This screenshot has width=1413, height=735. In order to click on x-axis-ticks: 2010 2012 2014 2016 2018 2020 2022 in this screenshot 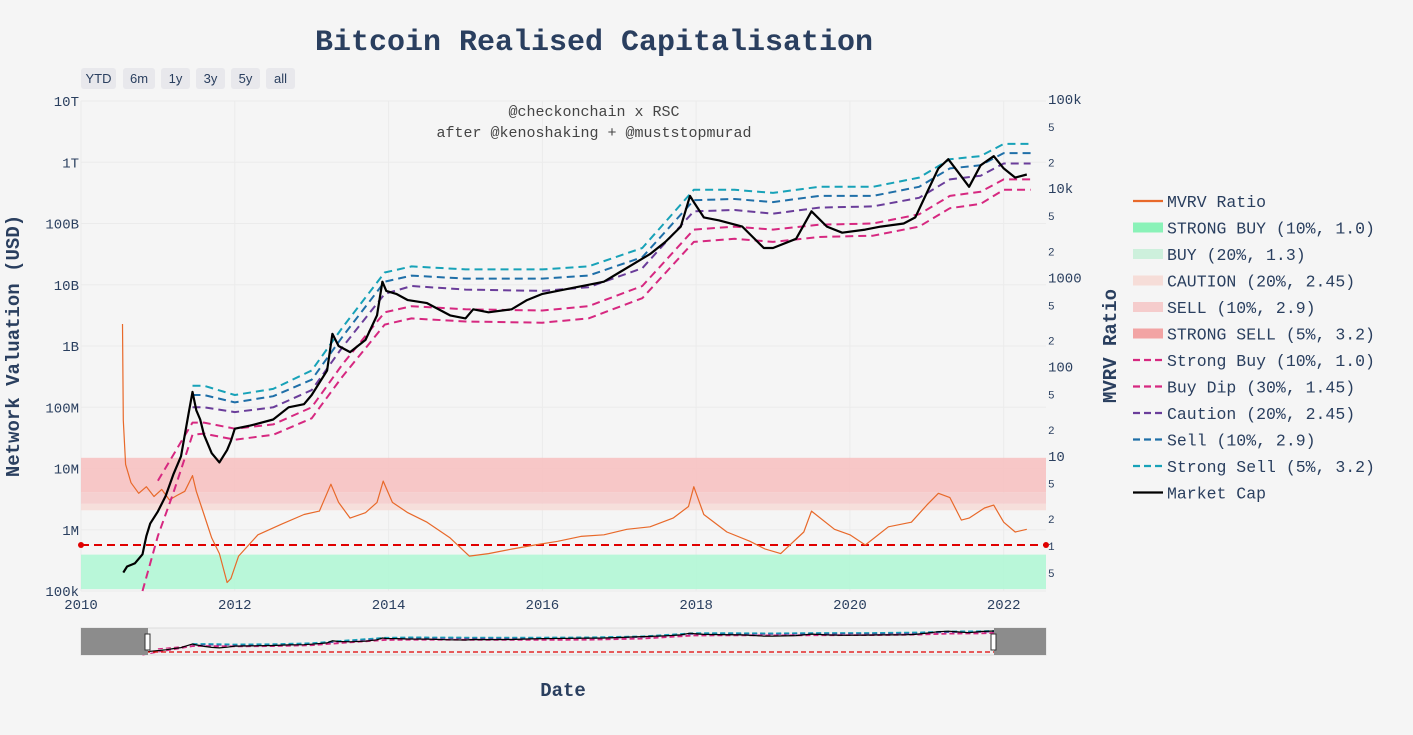, I will do `click(542, 606)`.